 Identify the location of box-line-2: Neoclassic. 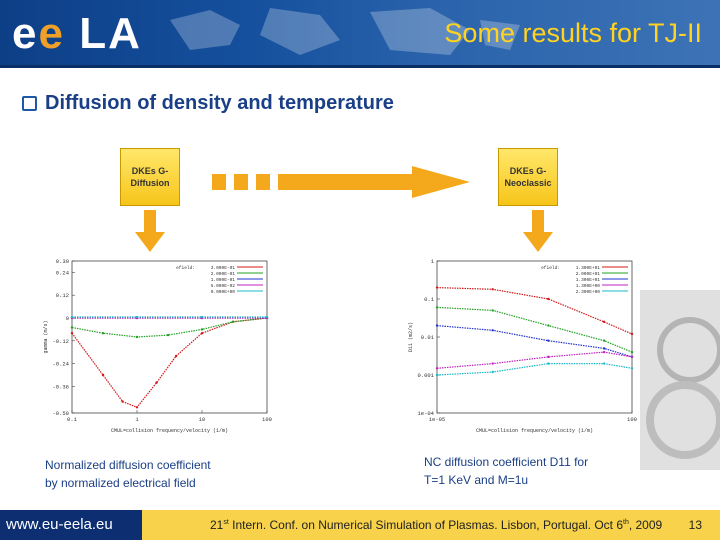
(528, 183).